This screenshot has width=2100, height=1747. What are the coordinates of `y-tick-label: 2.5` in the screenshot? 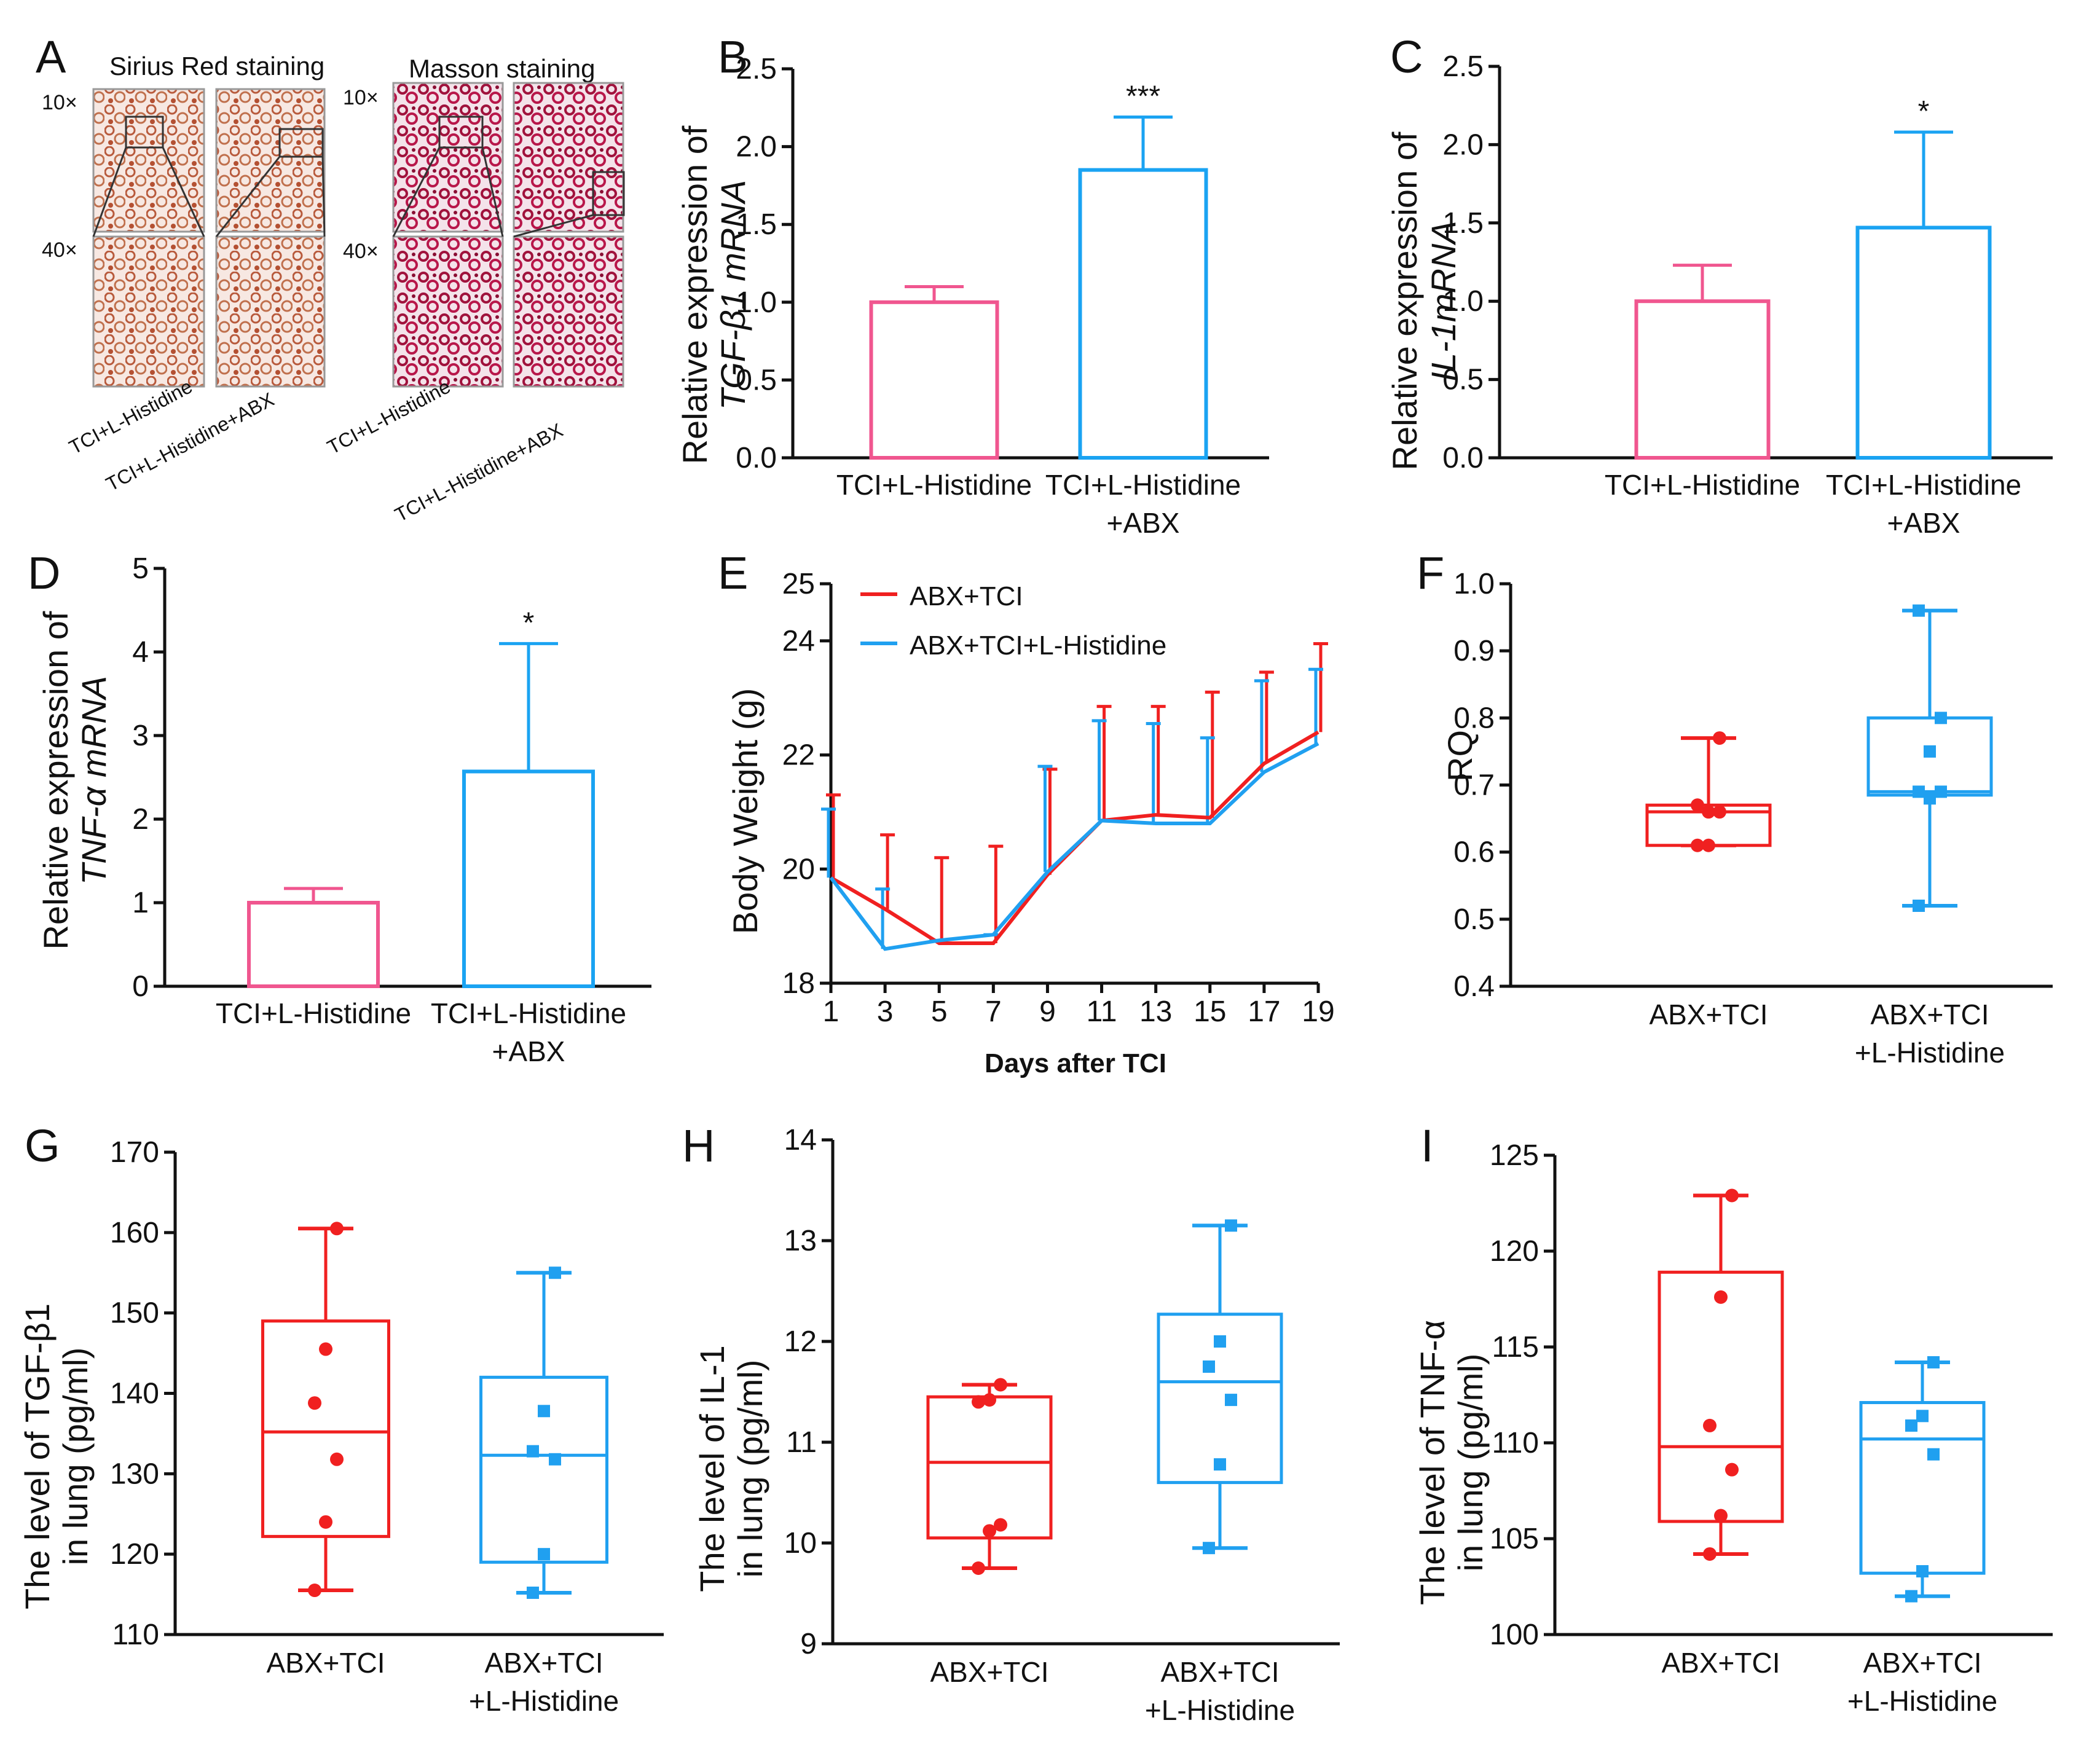 It's located at (756, 69).